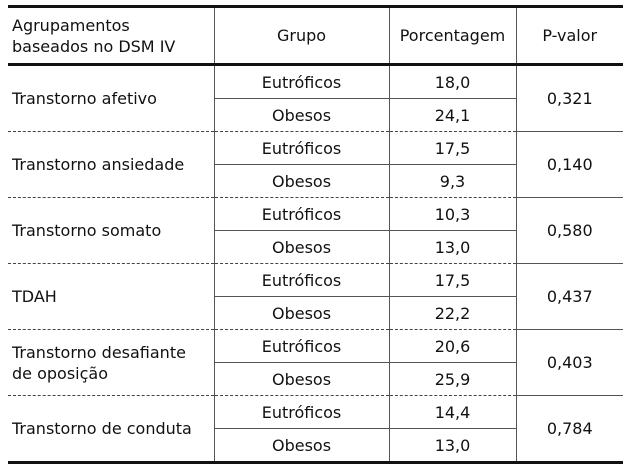  Describe the element at coordinates (569, 164) in the screenshot. I see `p-valor-cell: 0,140` at that location.